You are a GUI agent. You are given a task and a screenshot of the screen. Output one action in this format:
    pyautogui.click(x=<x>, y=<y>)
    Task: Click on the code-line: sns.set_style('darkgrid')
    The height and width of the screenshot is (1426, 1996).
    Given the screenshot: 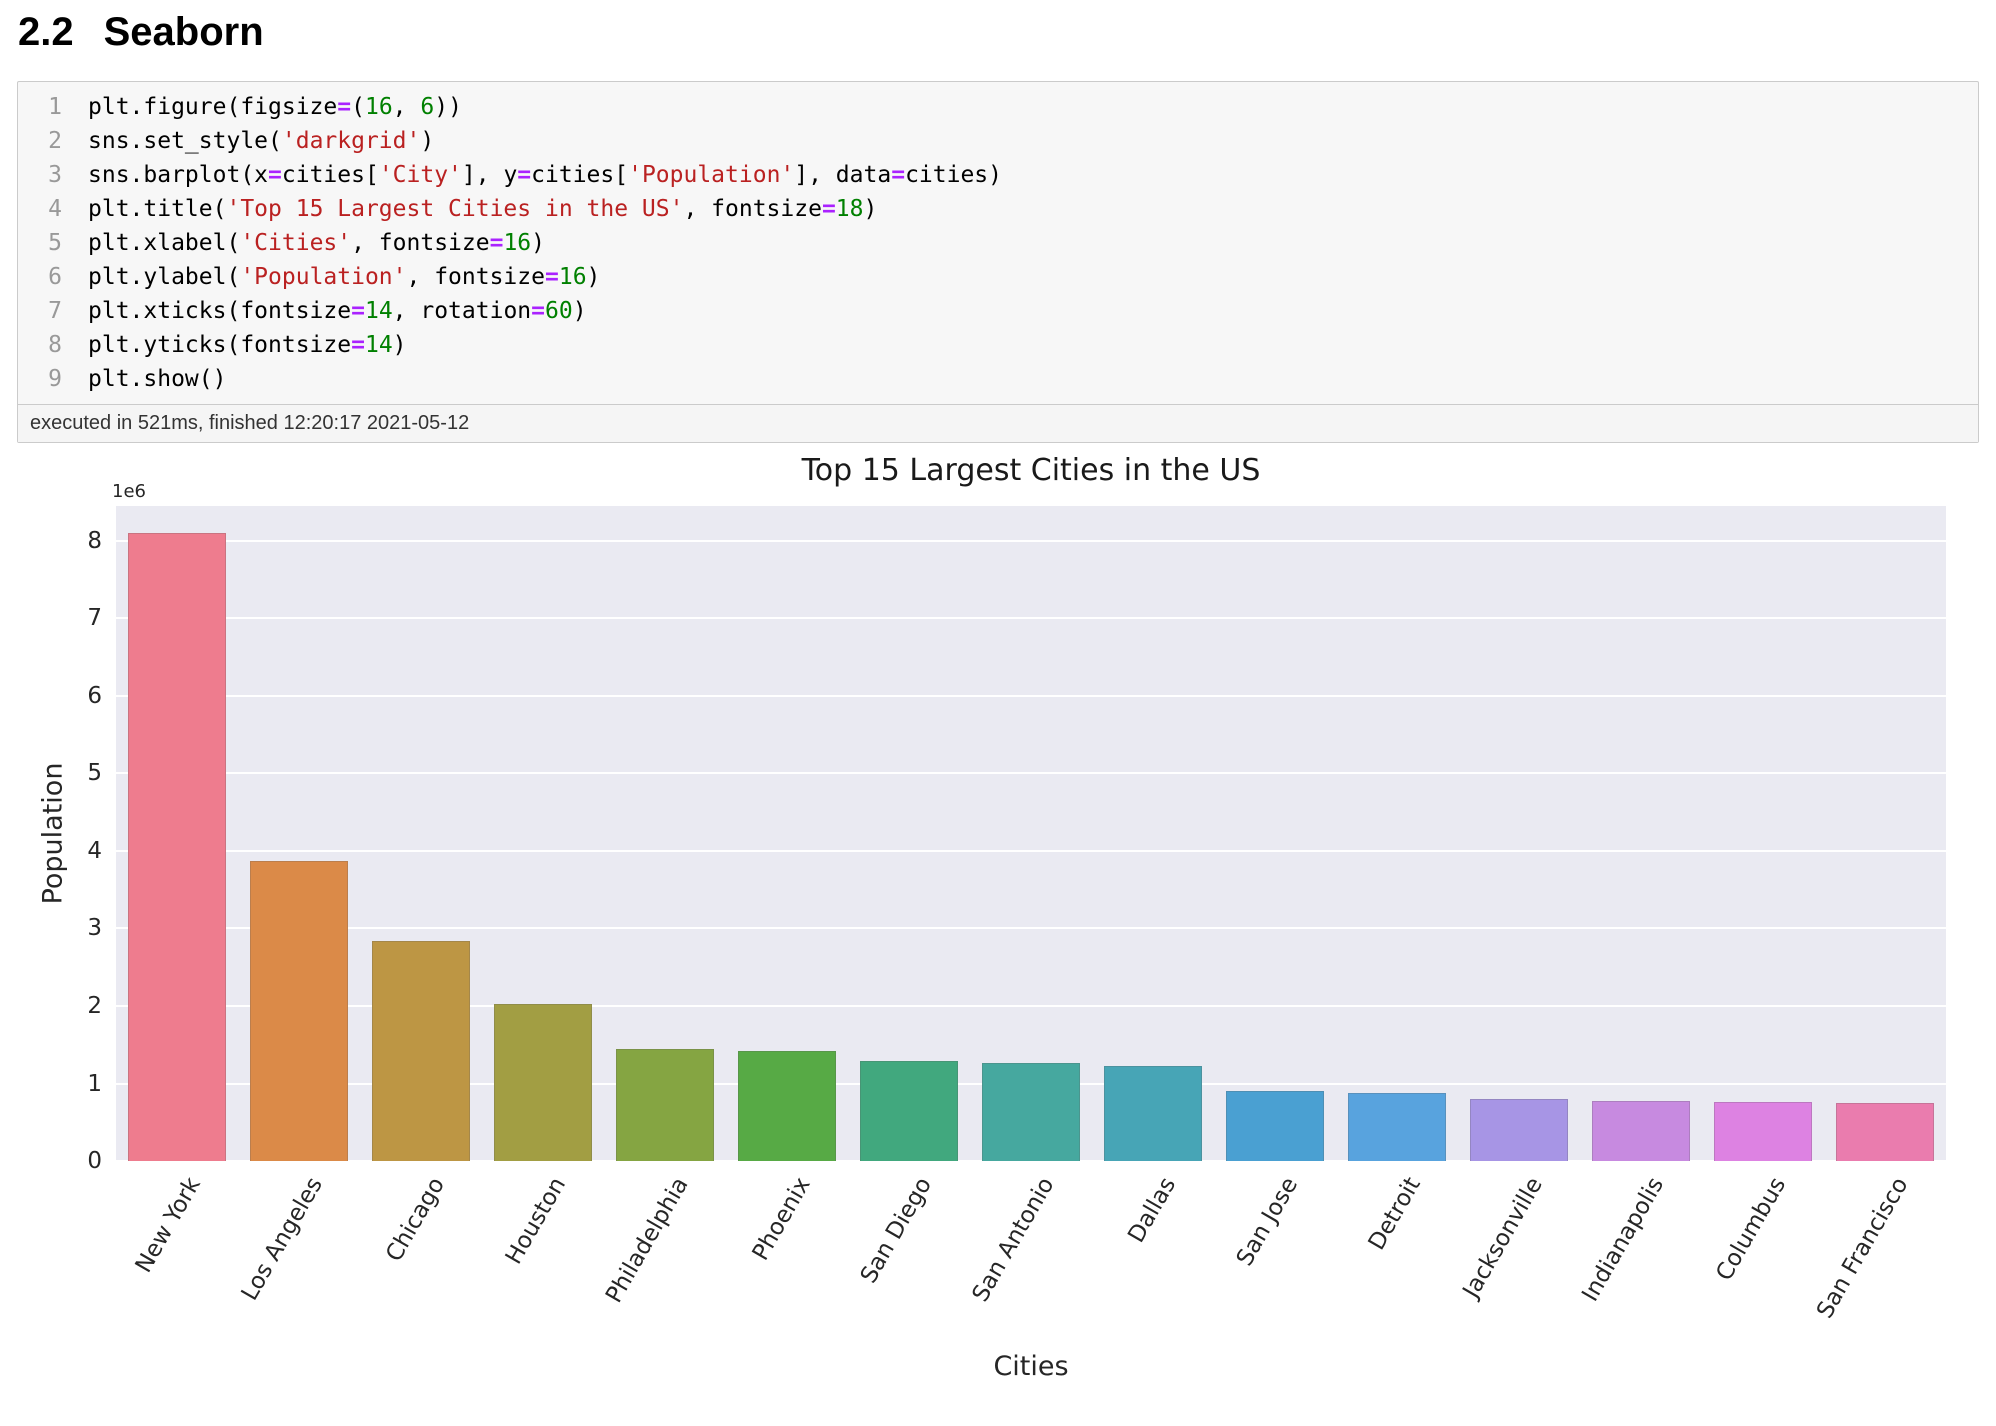 What is the action you would take?
    pyautogui.click(x=1033, y=141)
    